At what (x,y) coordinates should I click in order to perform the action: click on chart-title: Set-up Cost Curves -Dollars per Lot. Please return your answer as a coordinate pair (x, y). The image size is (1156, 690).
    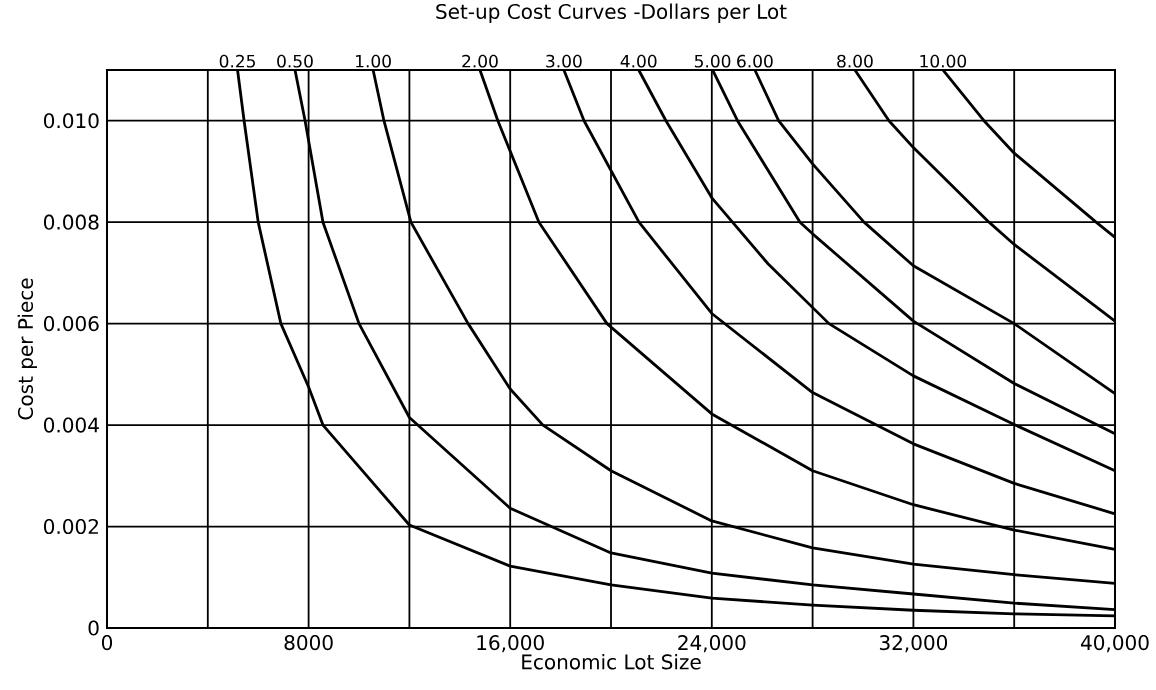
    Looking at the image, I should click on (611, 13).